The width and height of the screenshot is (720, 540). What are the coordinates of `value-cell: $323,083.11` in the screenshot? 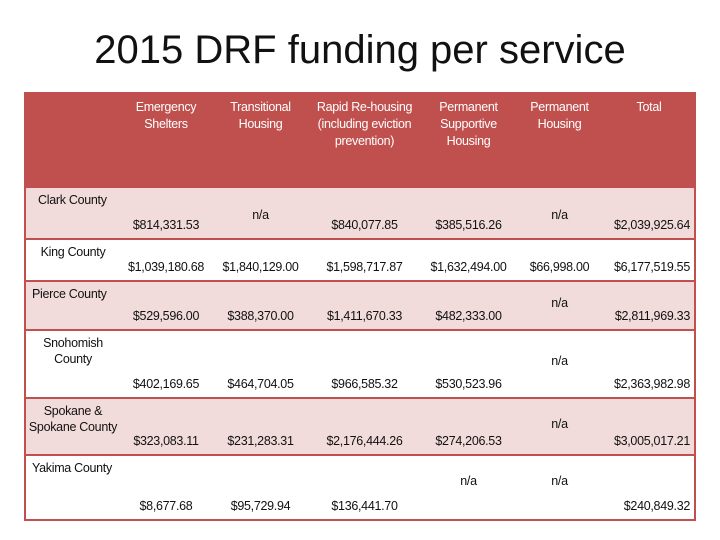 It's located at (166, 426).